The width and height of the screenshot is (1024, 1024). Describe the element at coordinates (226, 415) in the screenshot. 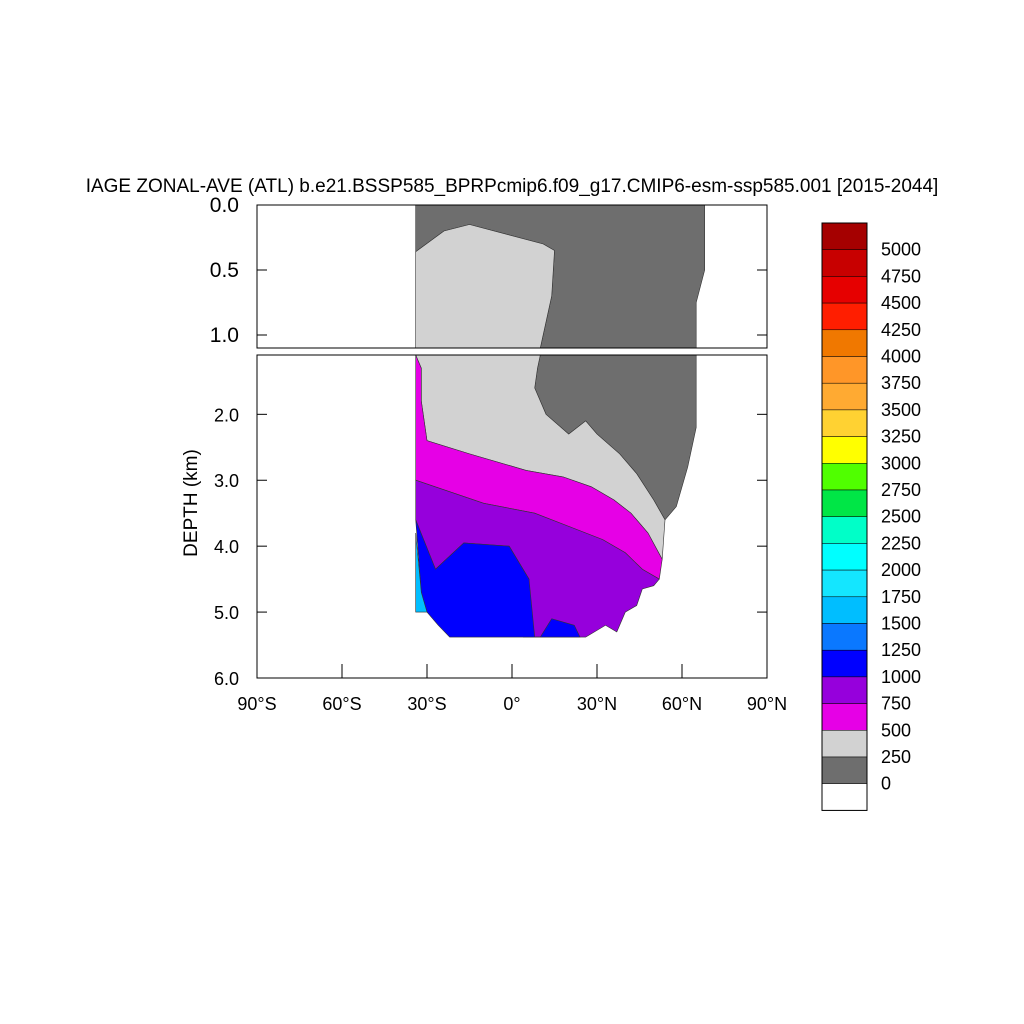

I see `y-tick-label-lower: 2.0` at that location.